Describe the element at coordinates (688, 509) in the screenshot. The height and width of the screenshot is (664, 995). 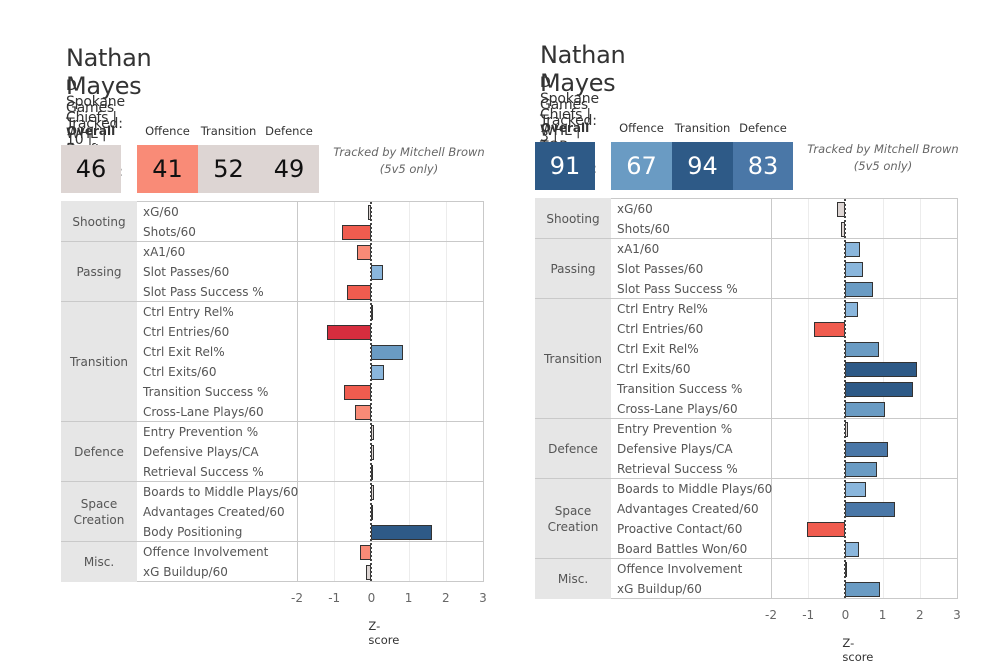
I see `metric-label: Advantages Created/60` at that location.